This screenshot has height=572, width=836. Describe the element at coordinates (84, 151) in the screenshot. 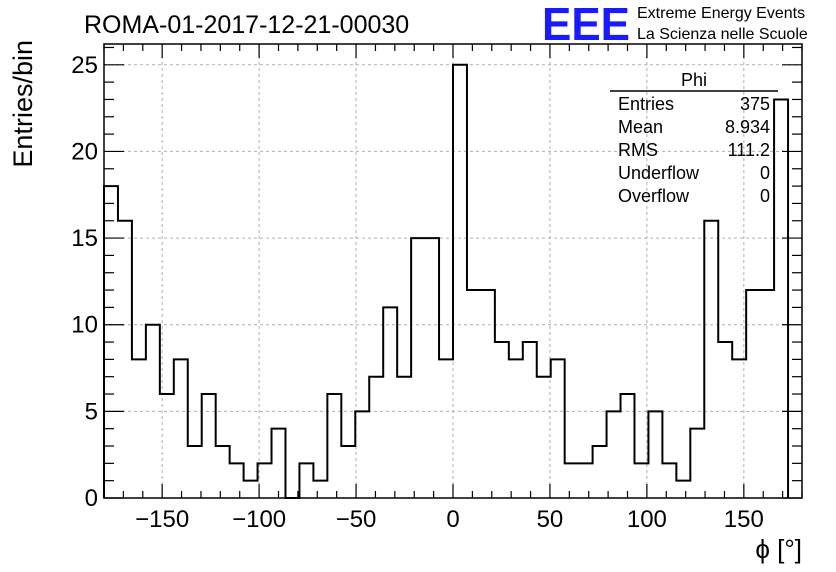

I see `y-tick-label: 20` at that location.